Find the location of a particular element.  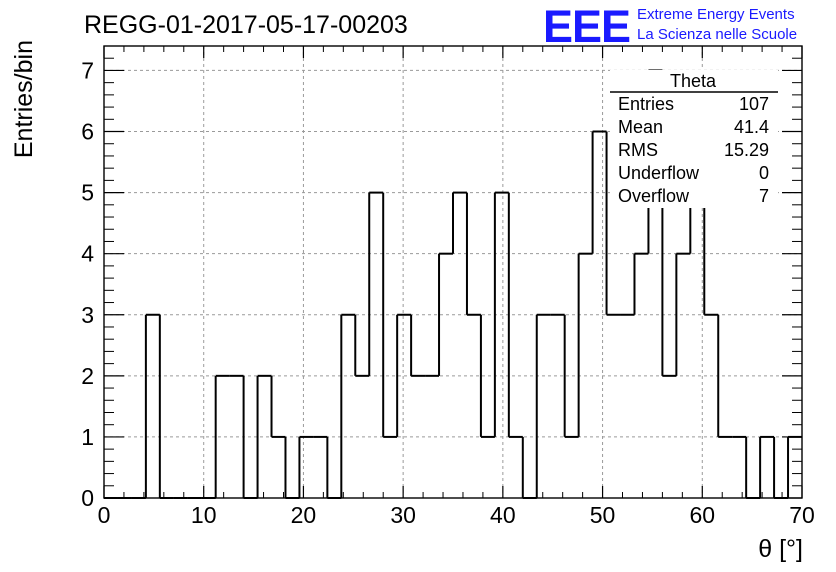

x-tick-label: 60 is located at coordinates (702, 515).